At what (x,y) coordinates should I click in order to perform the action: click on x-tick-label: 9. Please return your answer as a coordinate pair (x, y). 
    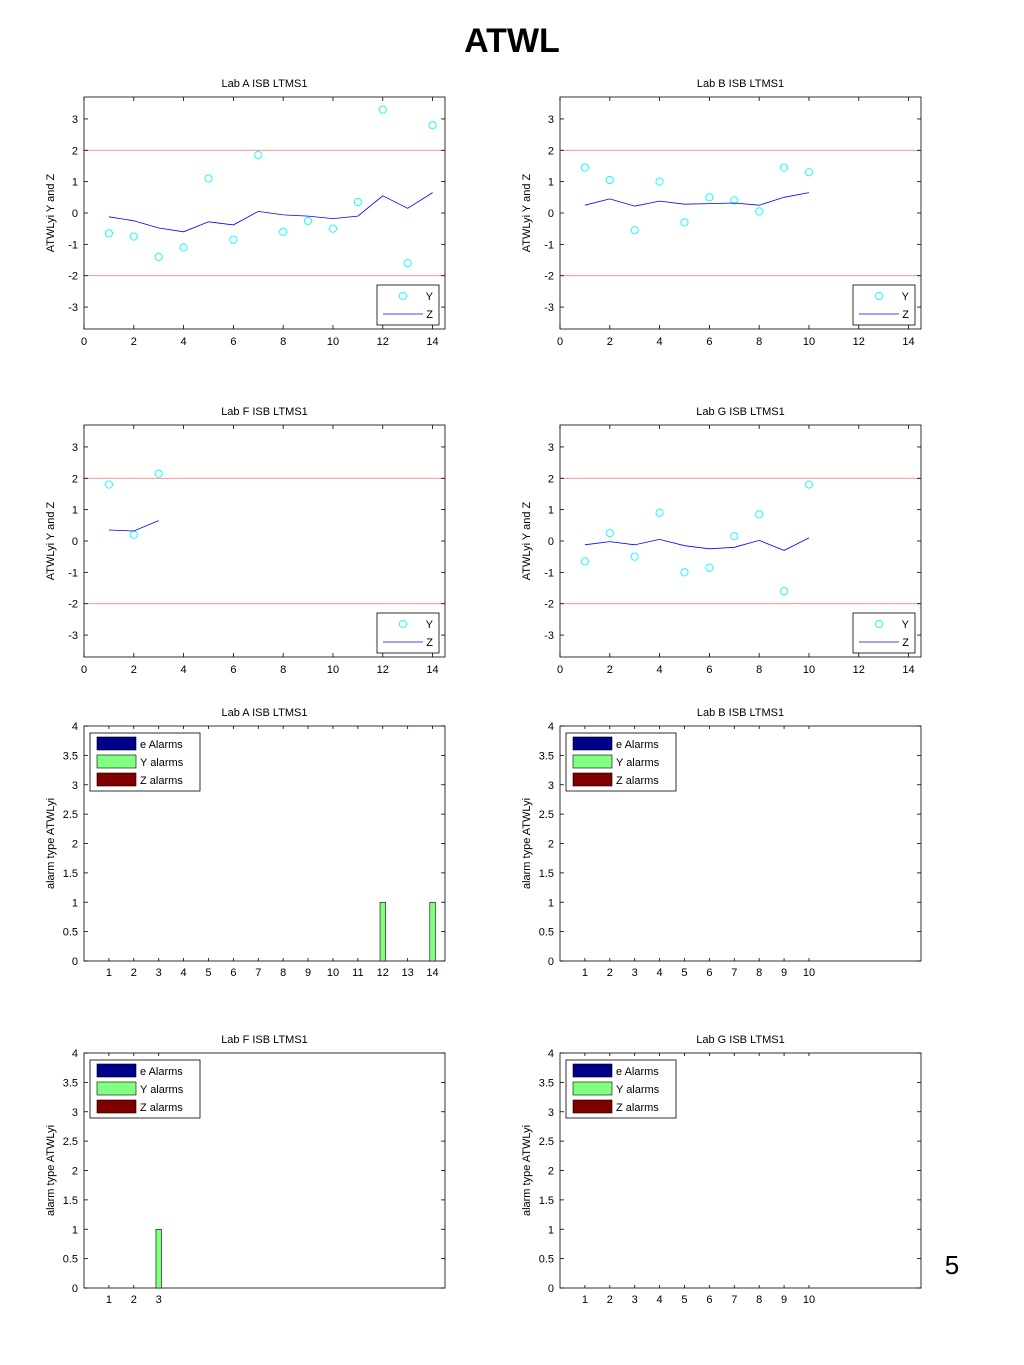
    Looking at the image, I should click on (308, 973).